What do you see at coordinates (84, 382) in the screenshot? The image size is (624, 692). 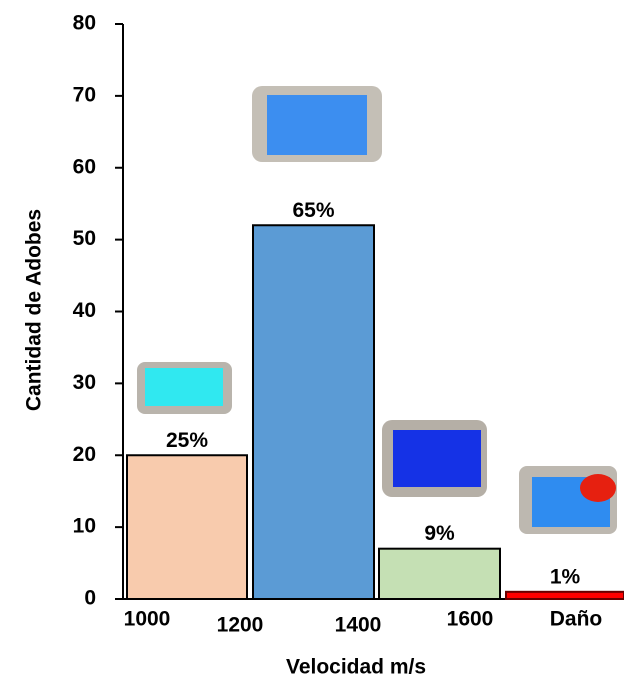 I see `y-tick-label: 30` at bounding box center [84, 382].